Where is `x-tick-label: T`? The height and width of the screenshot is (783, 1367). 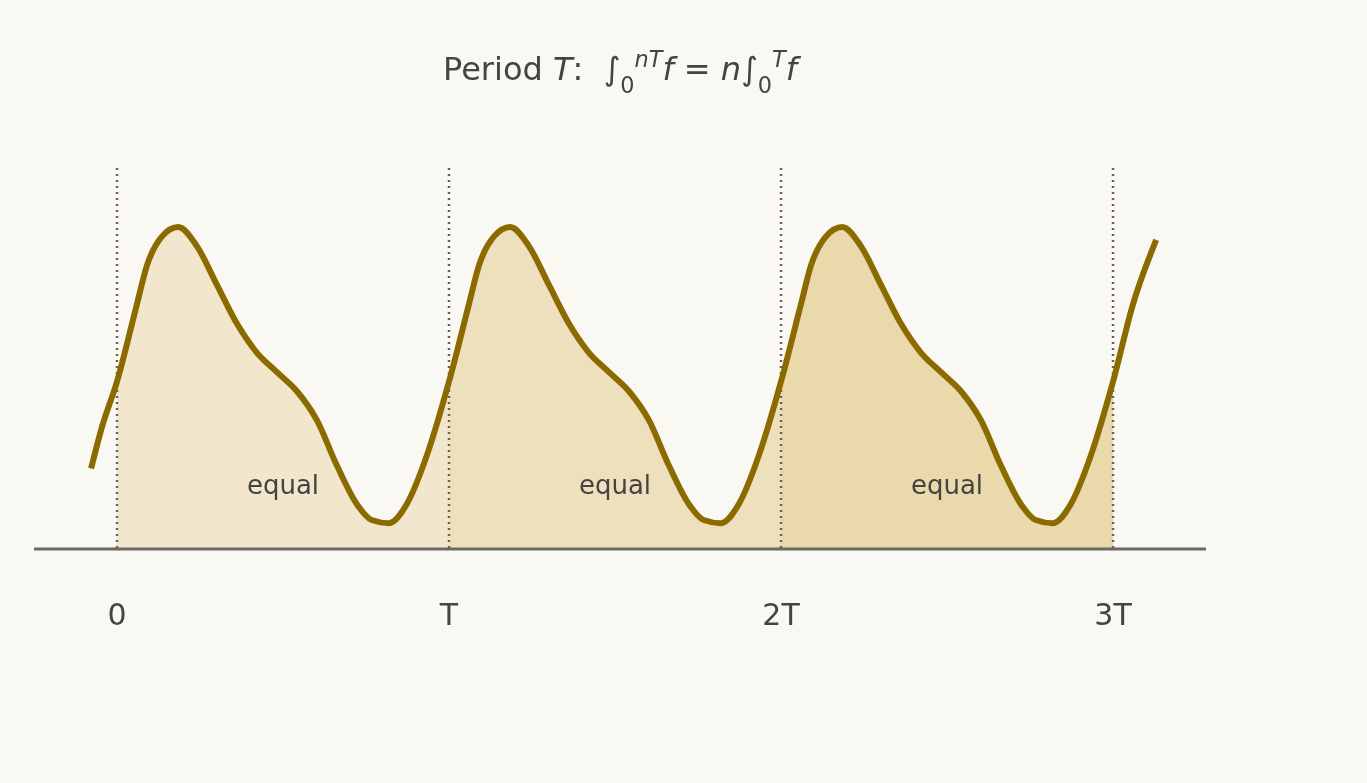
x-tick-label: T is located at coordinates (448, 614).